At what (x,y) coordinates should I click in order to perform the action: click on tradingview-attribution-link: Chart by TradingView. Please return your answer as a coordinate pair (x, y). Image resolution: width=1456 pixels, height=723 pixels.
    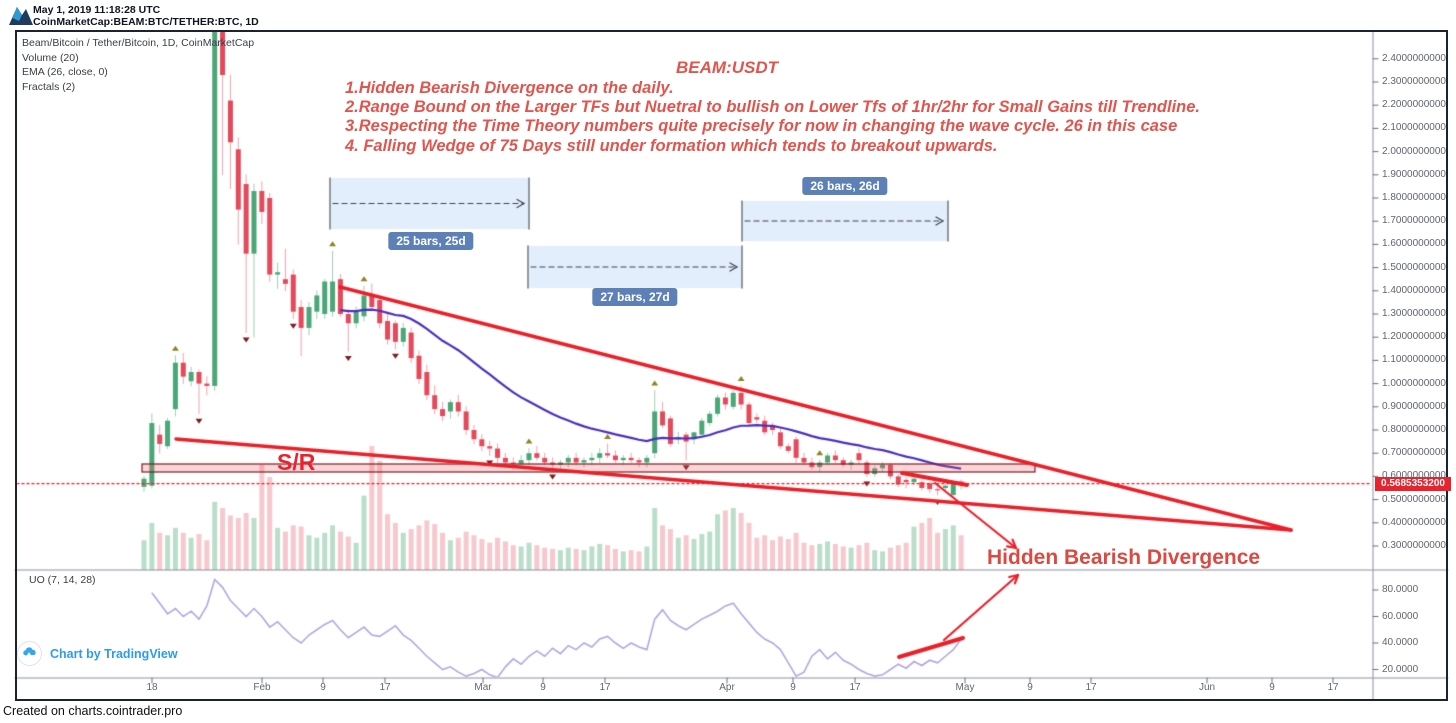
    Looking at the image, I should click on (114, 654).